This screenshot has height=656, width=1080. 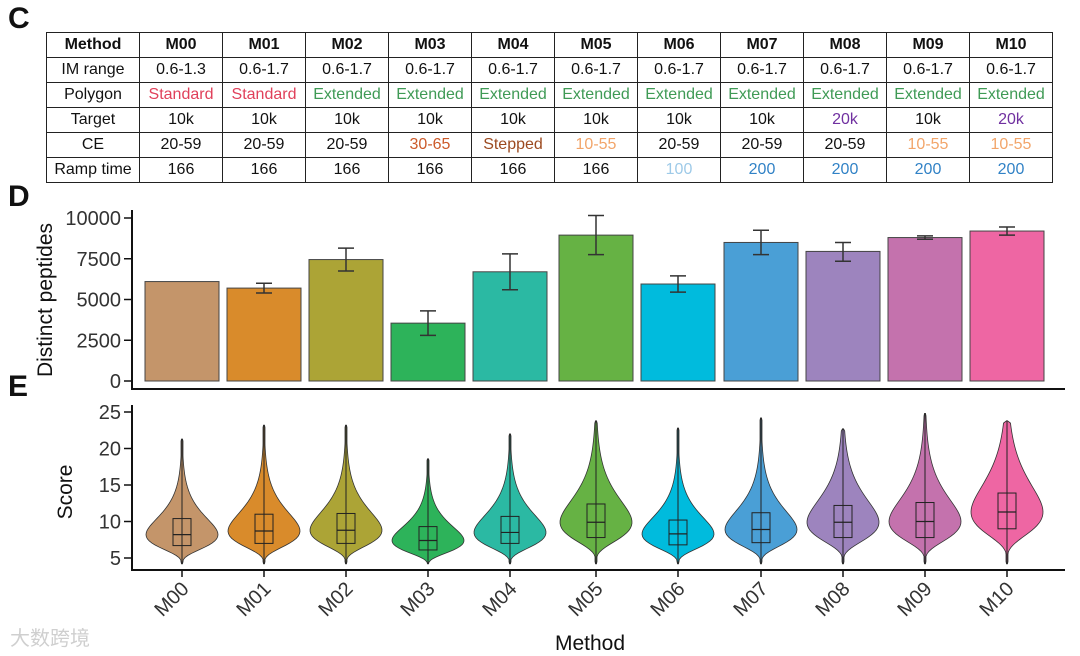 What do you see at coordinates (590, 643) in the screenshot?
I see `x-axis-label: Method` at bounding box center [590, 643].